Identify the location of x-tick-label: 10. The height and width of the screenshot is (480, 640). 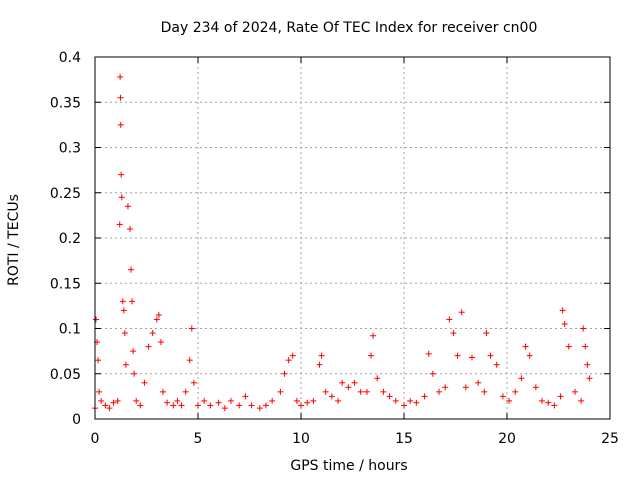
(301, 439).